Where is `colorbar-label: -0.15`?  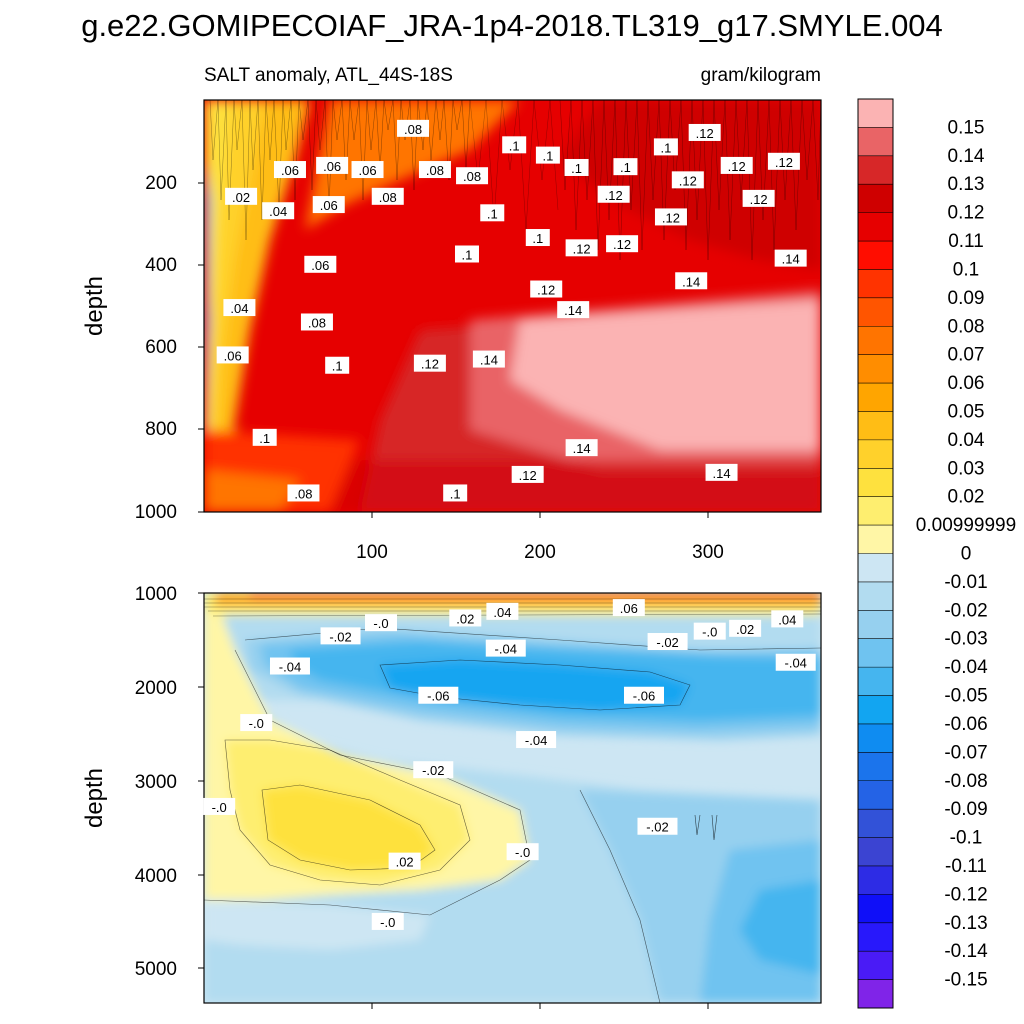
colorbar-label: -0.15 is located at coordinates (965, 980).